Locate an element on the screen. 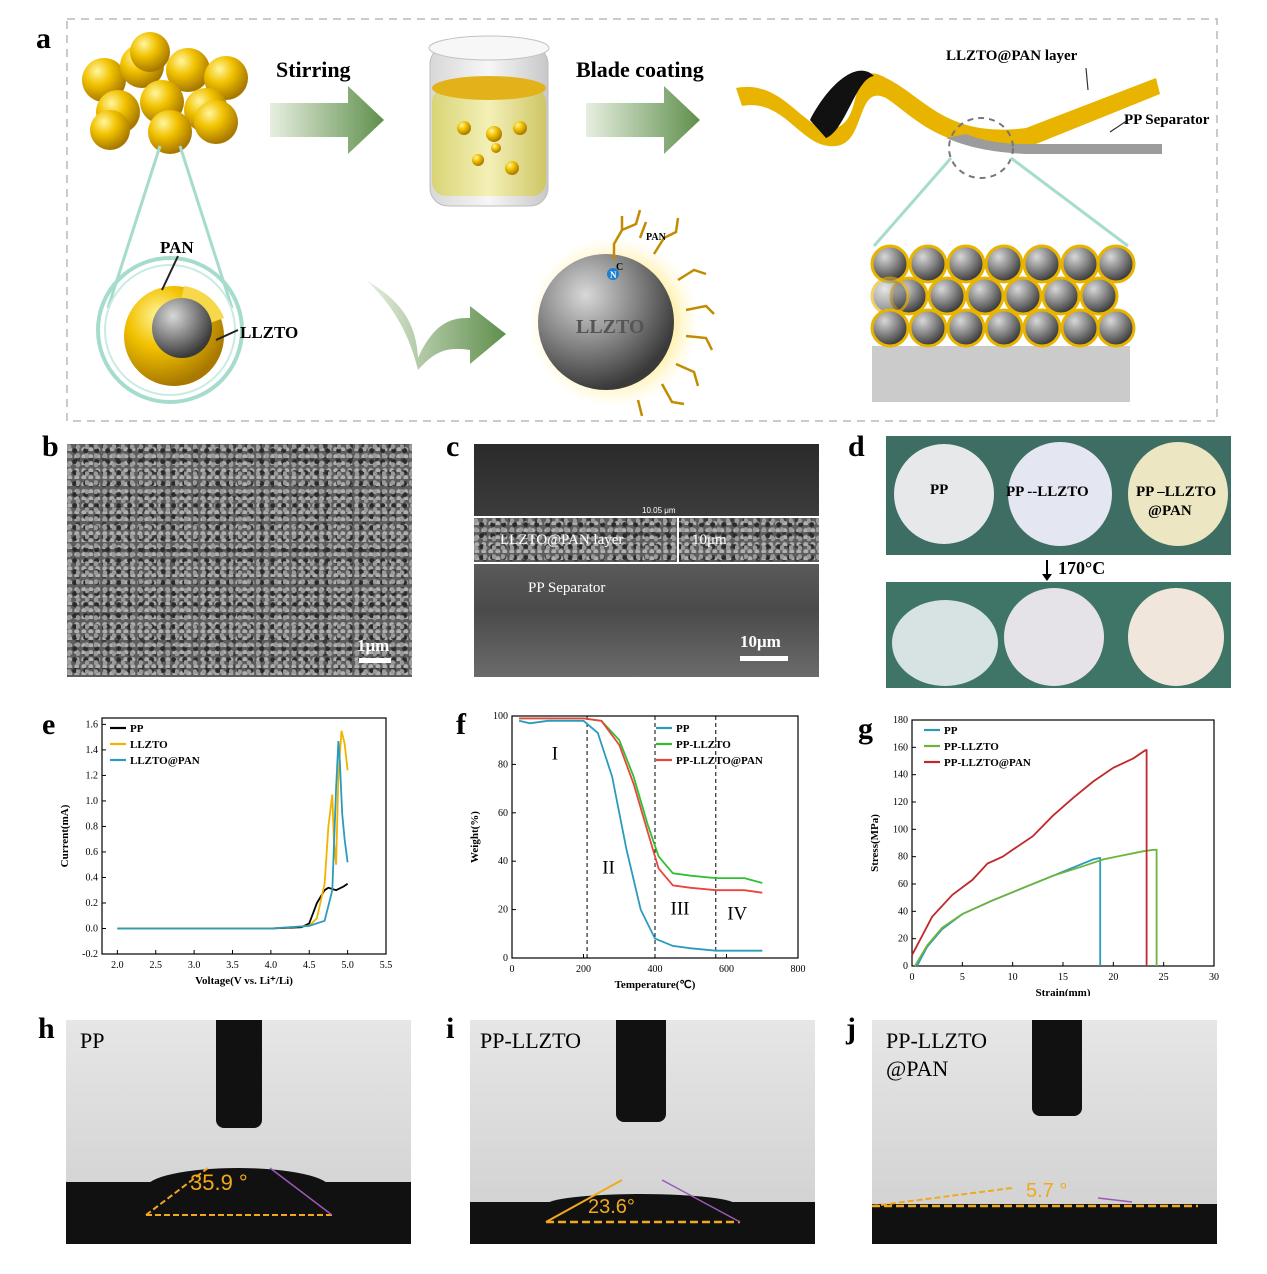 The height and width of the screenshot is (1274, 1267). llzto-label: LLZTO is located at coordinates (269, 332).